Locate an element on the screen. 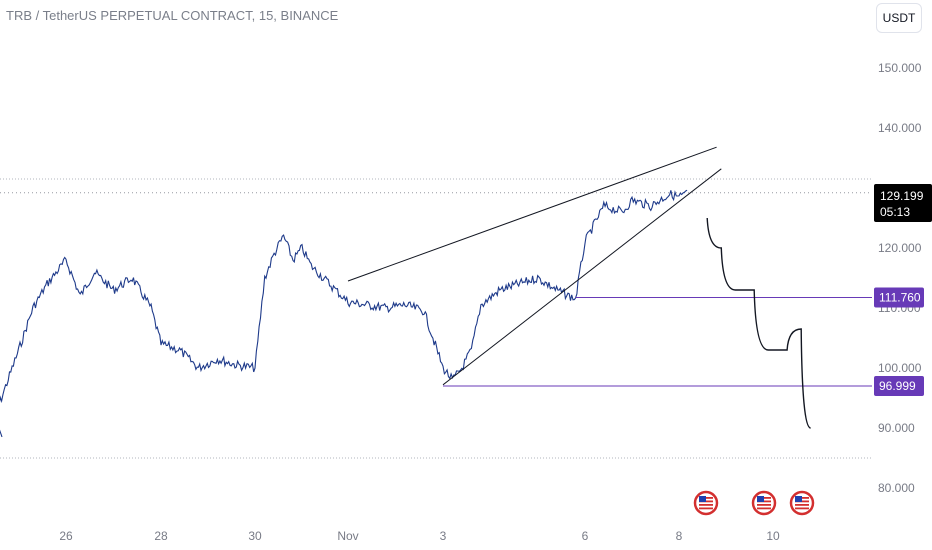  wedge-lower-trendline is located at coordinates (582, 277).